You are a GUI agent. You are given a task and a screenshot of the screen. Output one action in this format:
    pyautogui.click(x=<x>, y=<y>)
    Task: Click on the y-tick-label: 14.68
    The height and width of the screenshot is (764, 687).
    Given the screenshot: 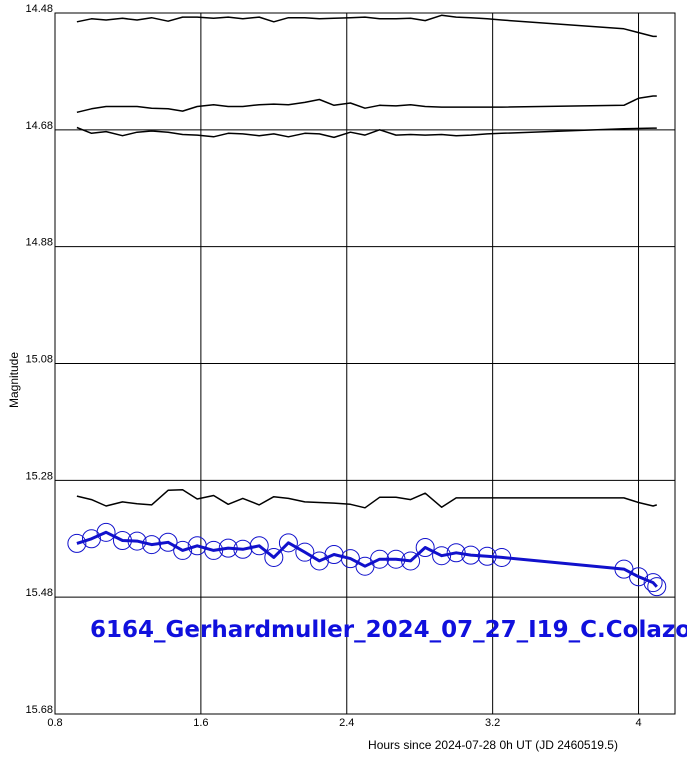 What is the action you would take?
    pyautogui.click(x=39, y=126)
    